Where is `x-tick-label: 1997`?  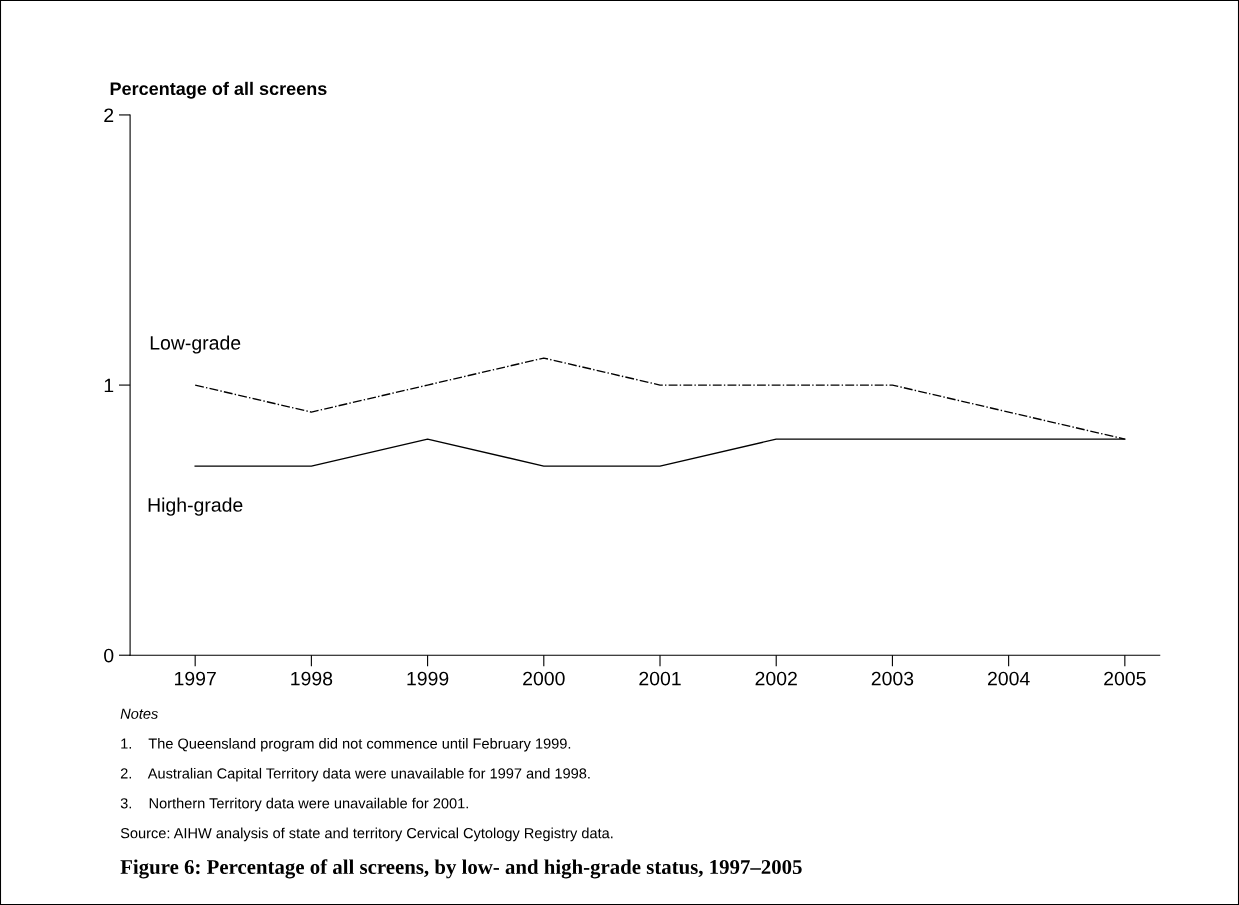 x-tick-label: 1997 is located at coordinates (195, 678).